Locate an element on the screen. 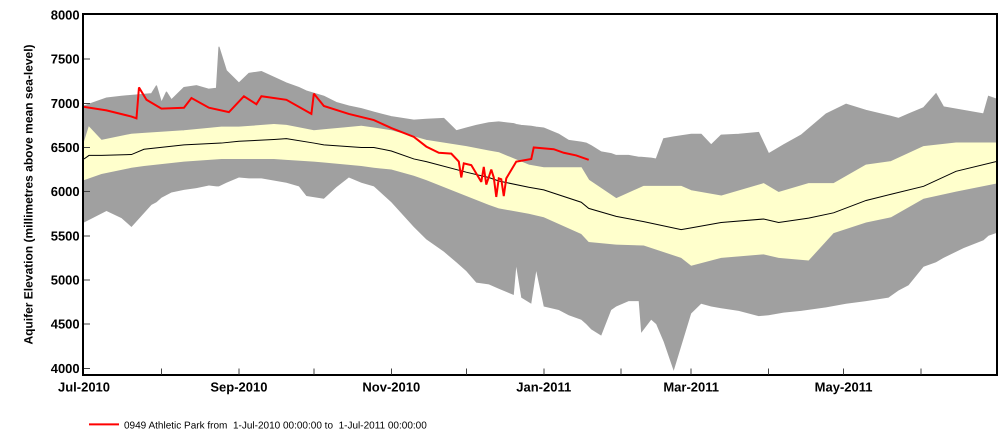 The image size is (1000, 441). y-tick-label: 4000 is located at coordinates (65, 368).